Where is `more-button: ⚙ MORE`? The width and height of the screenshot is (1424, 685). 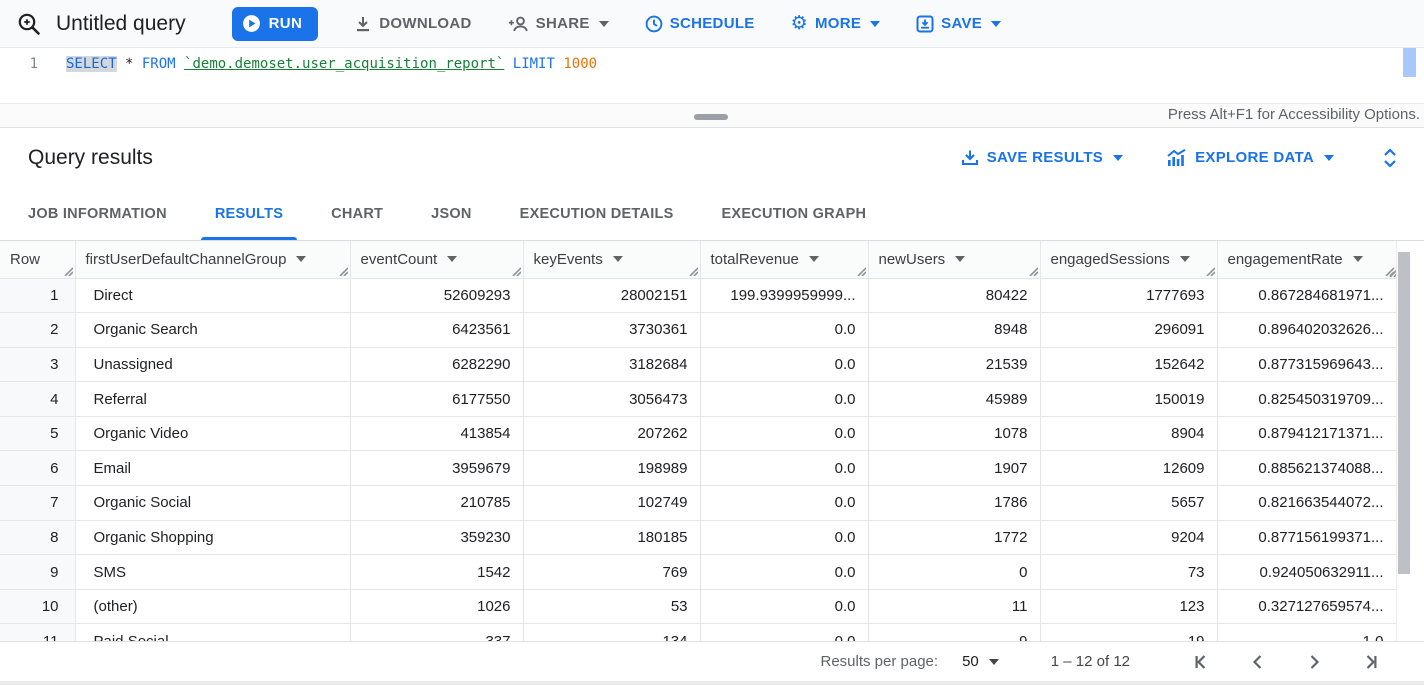 more-button: ⚙ MORE is located at coordinates (836, 23).